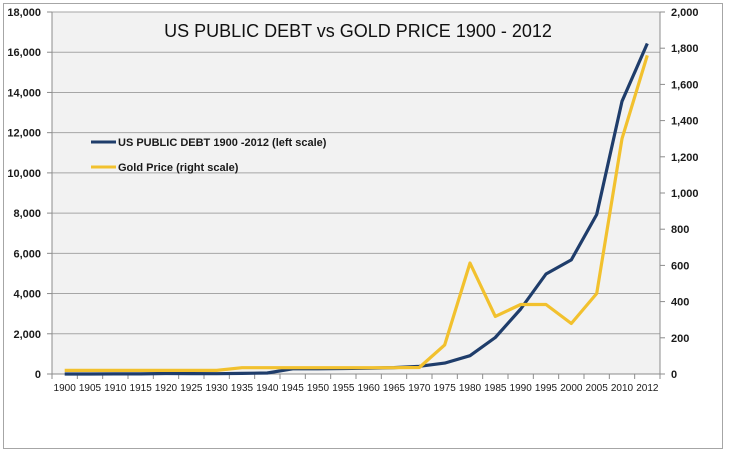  I want to click on x-tick-label: 1915, so click(141, 388).